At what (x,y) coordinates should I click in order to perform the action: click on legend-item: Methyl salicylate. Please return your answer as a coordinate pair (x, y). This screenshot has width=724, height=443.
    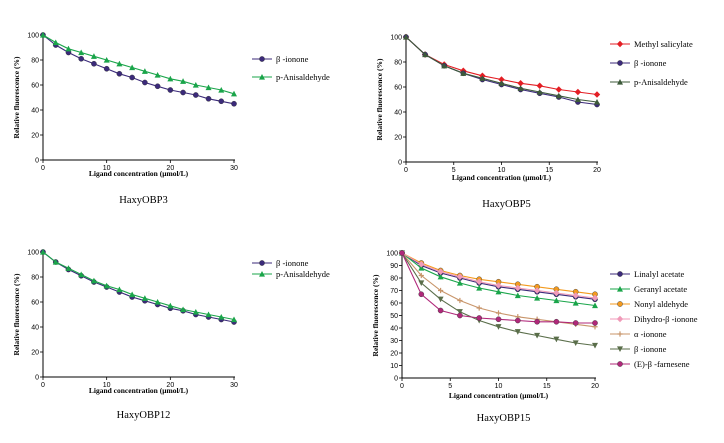
    Looking at the image, I should click on (651, 44).